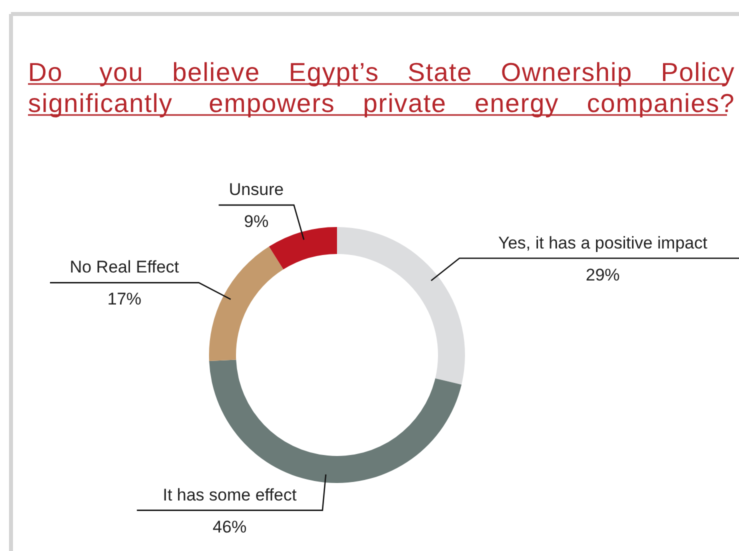 The height and width of the screenshot is (551, 739). What do you see at coordinates (256, 222) in the screenshot?
I see `data-label: 9%` at bounding box center [256, 222].